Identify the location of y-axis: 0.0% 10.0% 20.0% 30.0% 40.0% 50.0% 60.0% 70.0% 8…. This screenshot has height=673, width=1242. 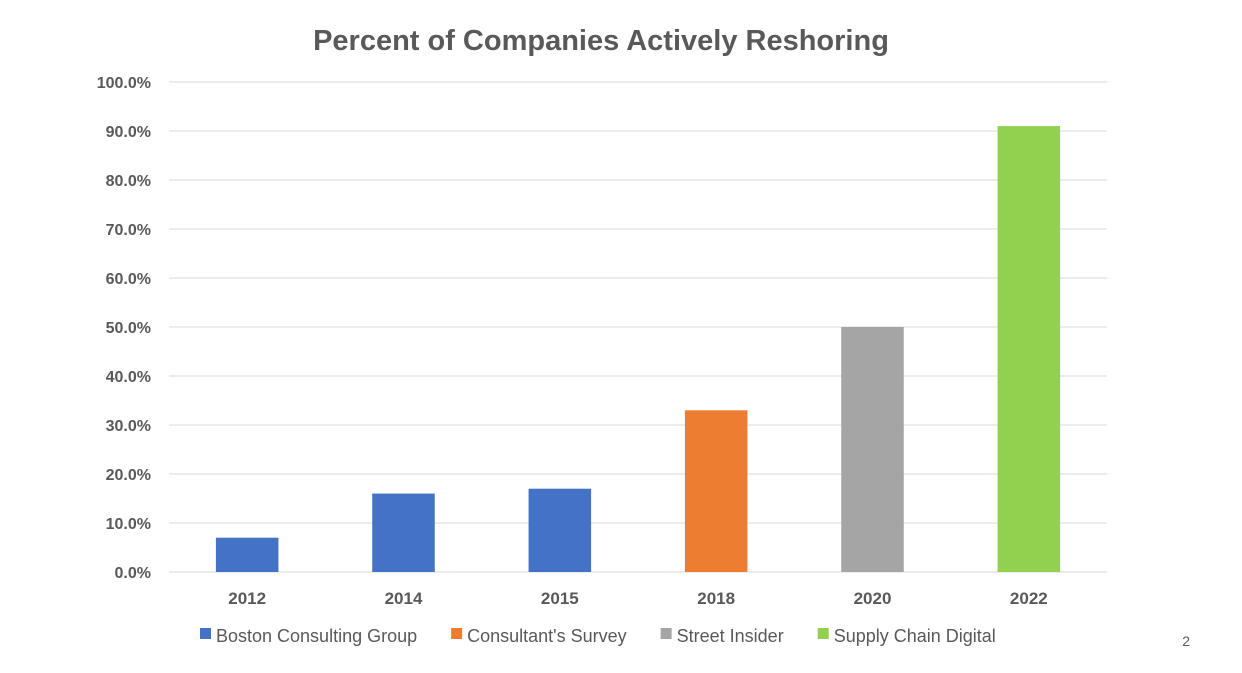
(124, 328).